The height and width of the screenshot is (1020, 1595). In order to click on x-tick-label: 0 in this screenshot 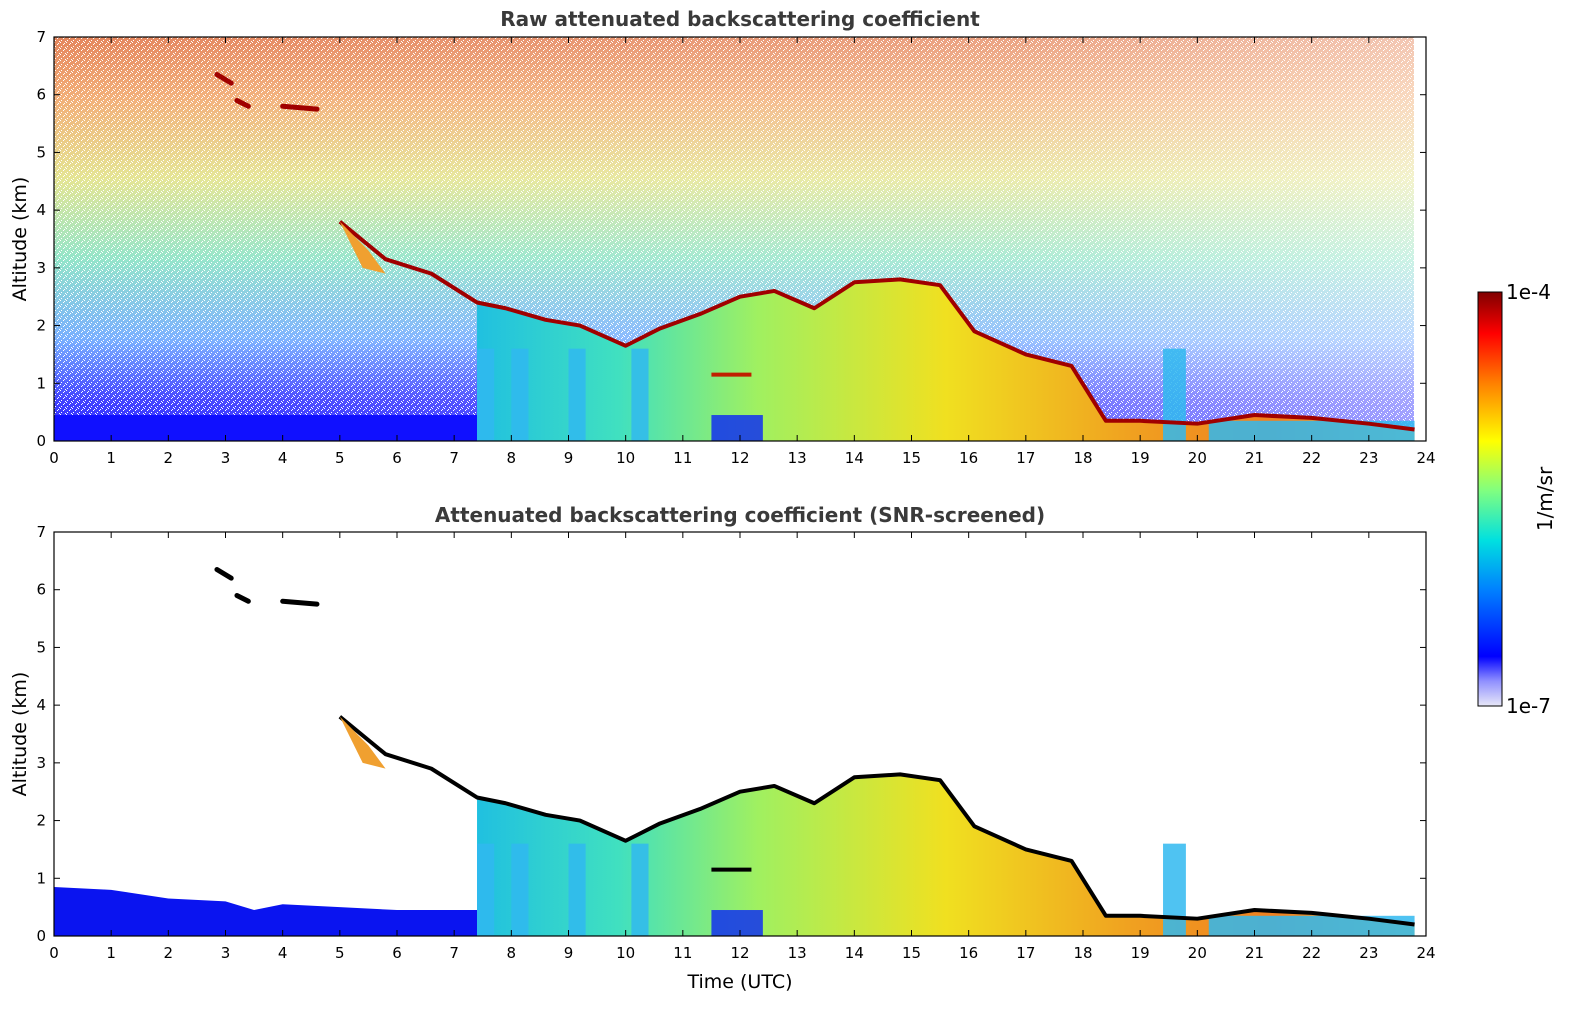, I will do `click(54, 953)`.